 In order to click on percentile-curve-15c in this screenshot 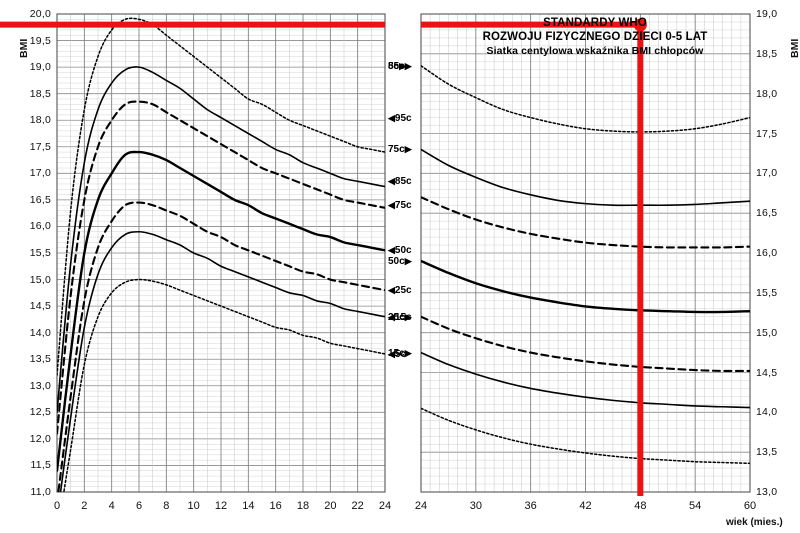, I will do `click(585, 380)`.